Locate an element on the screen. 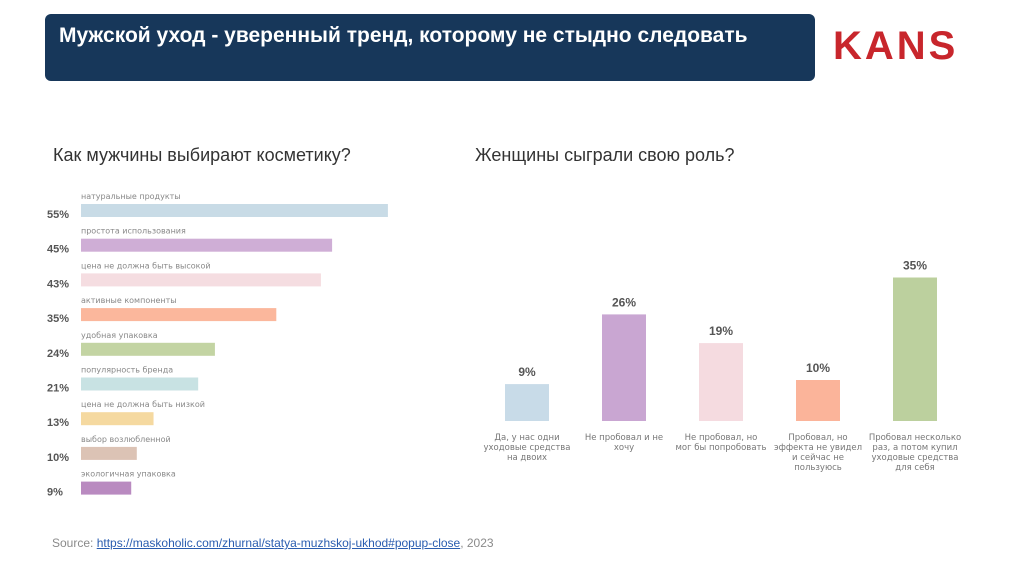 The image size is (1024, 574). source-label: Source: is located at coordinates (74, 543).